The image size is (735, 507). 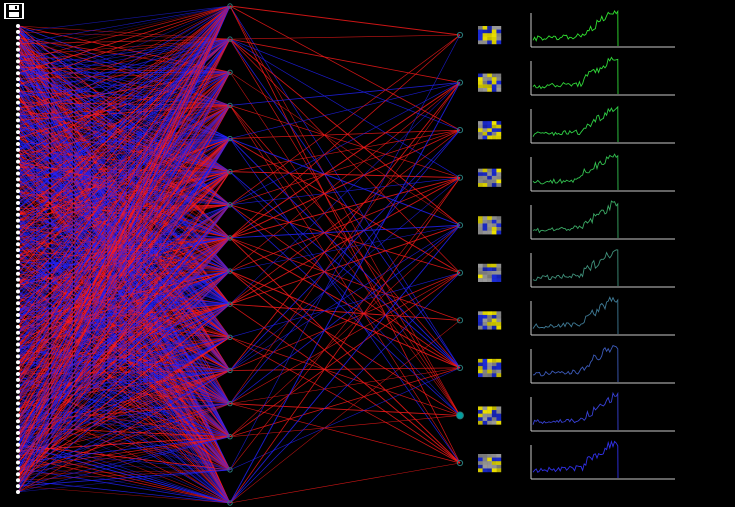 What do you see at coordinates (490, 368) in the screenshot?
I see `weight-patch` at bounding box center [490, 368].